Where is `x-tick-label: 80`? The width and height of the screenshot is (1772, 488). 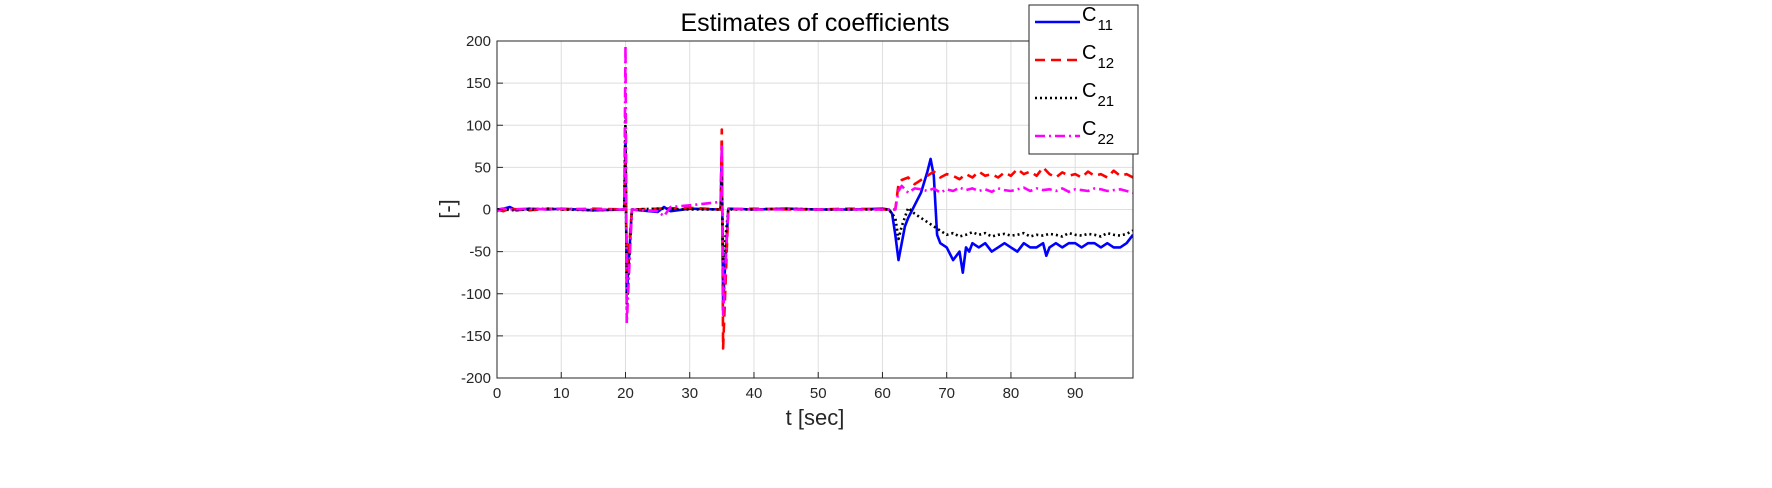
x-tick-label: 80 is located at coordinates (1011, 393).